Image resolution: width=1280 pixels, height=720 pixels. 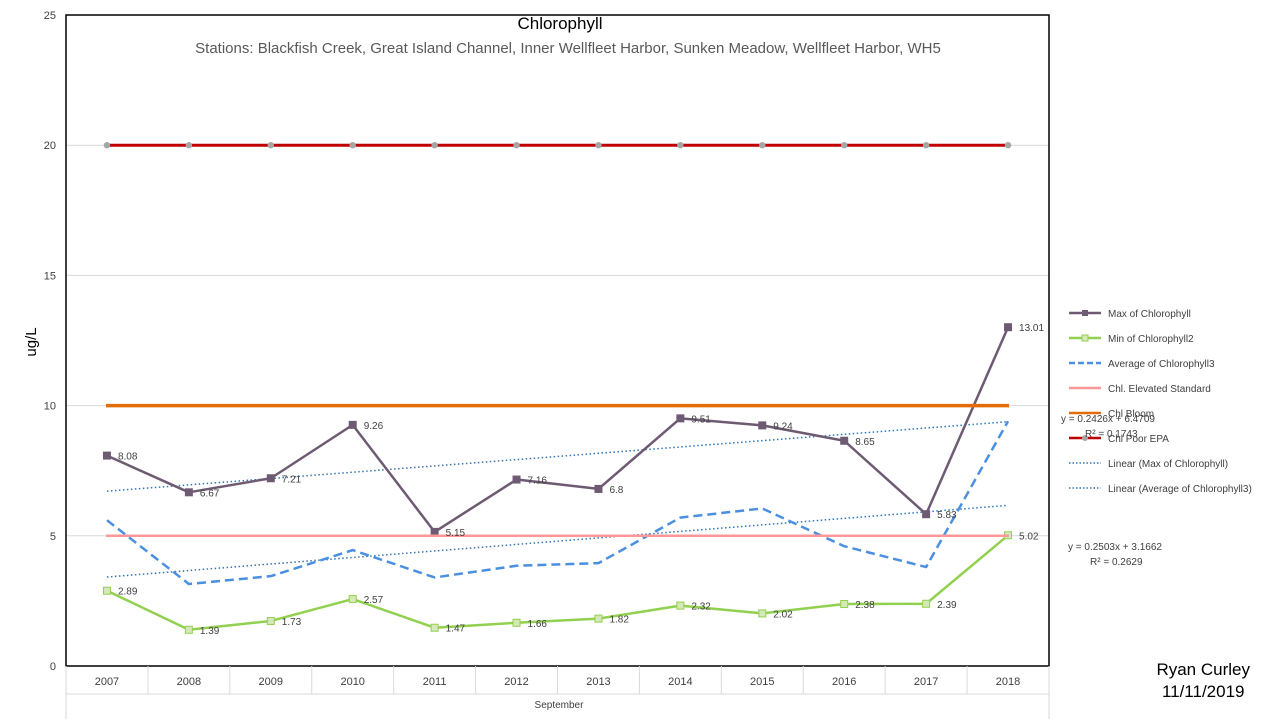 What do you see at coordinates (374, 600) in the screenshot?
I see `data-label: 2.57` at bounding box center [374, 600].